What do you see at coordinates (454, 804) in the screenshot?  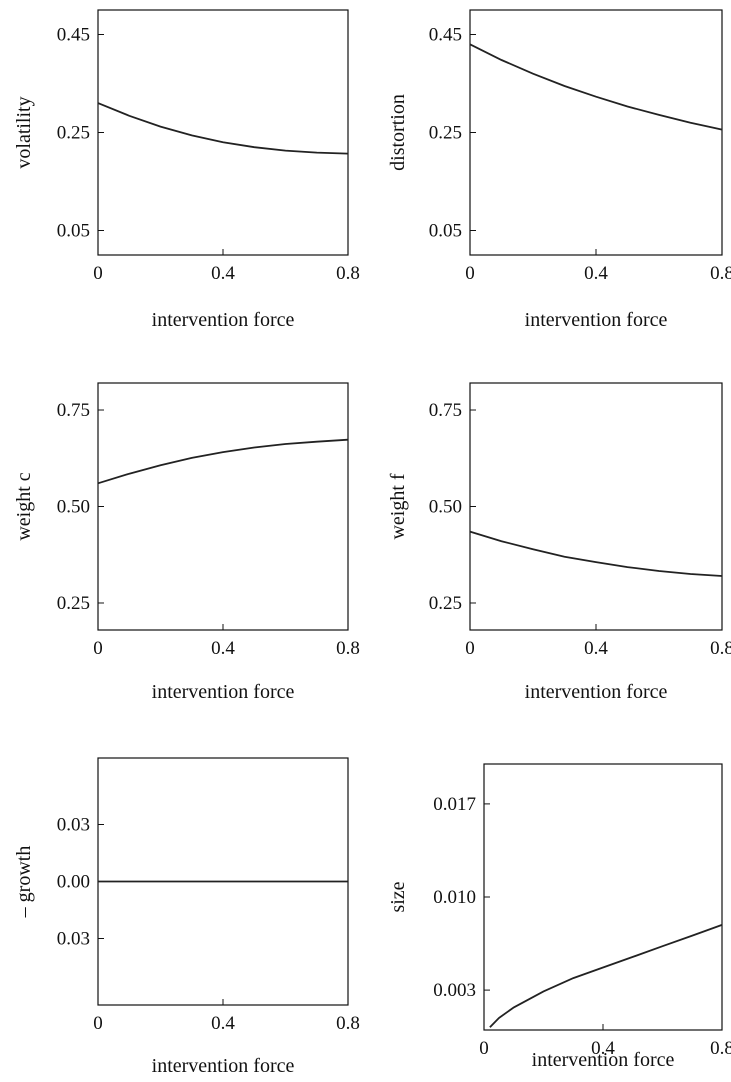 I see `y-tick-label: 0.017` at bounding box center [454, 804].